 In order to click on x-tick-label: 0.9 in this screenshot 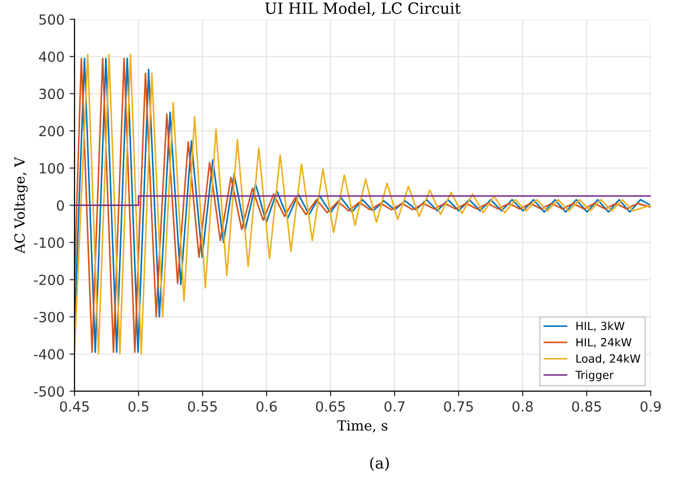, I will do `click(650, 406)`.